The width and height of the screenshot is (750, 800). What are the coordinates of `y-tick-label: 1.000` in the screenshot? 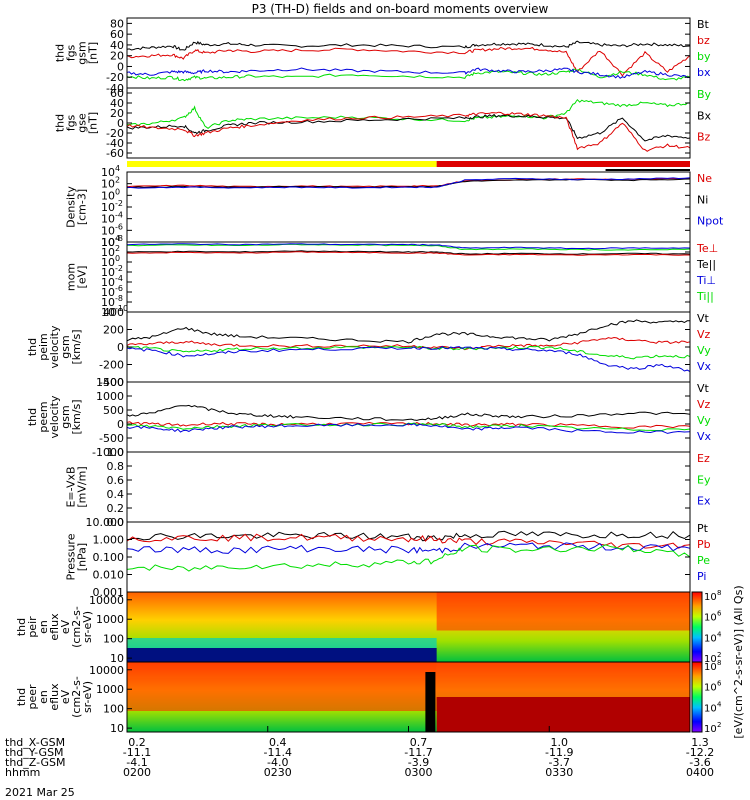 It's located at (109, 540).